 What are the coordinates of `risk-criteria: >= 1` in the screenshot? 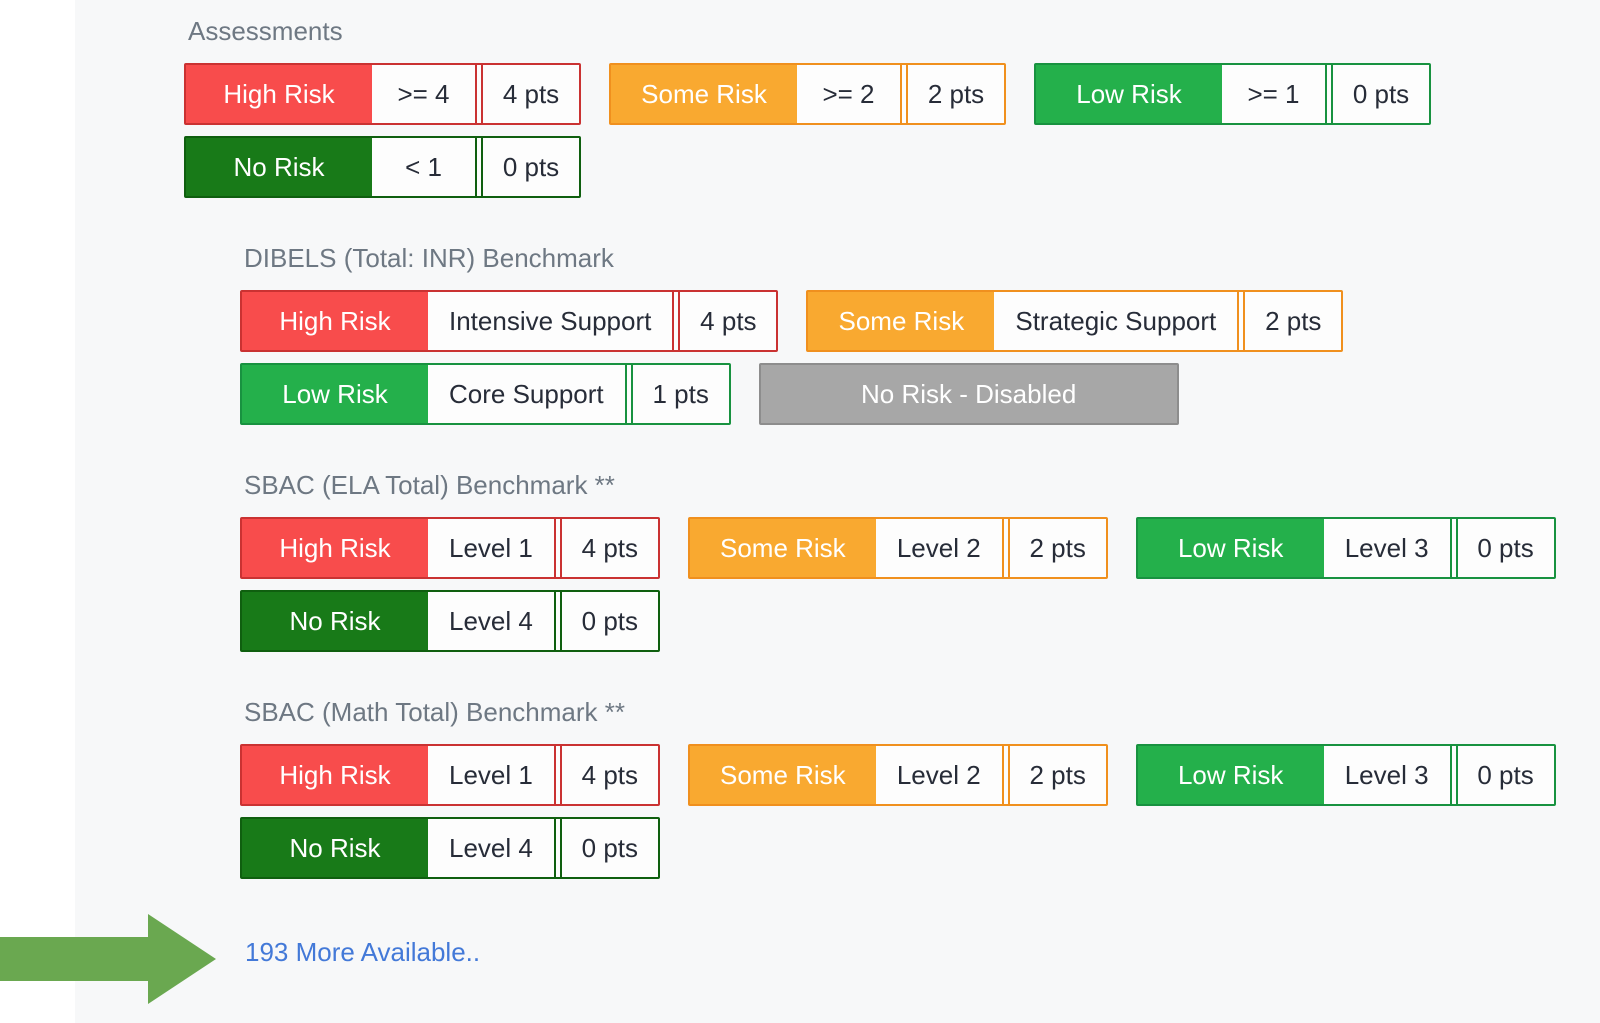 It's located at (1274, 94).